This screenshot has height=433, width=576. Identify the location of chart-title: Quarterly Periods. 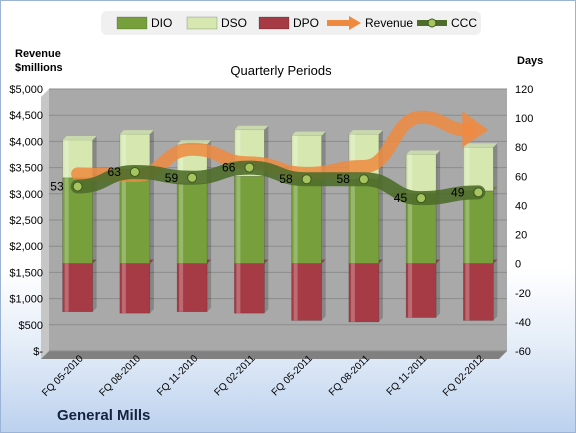
(281, 70).